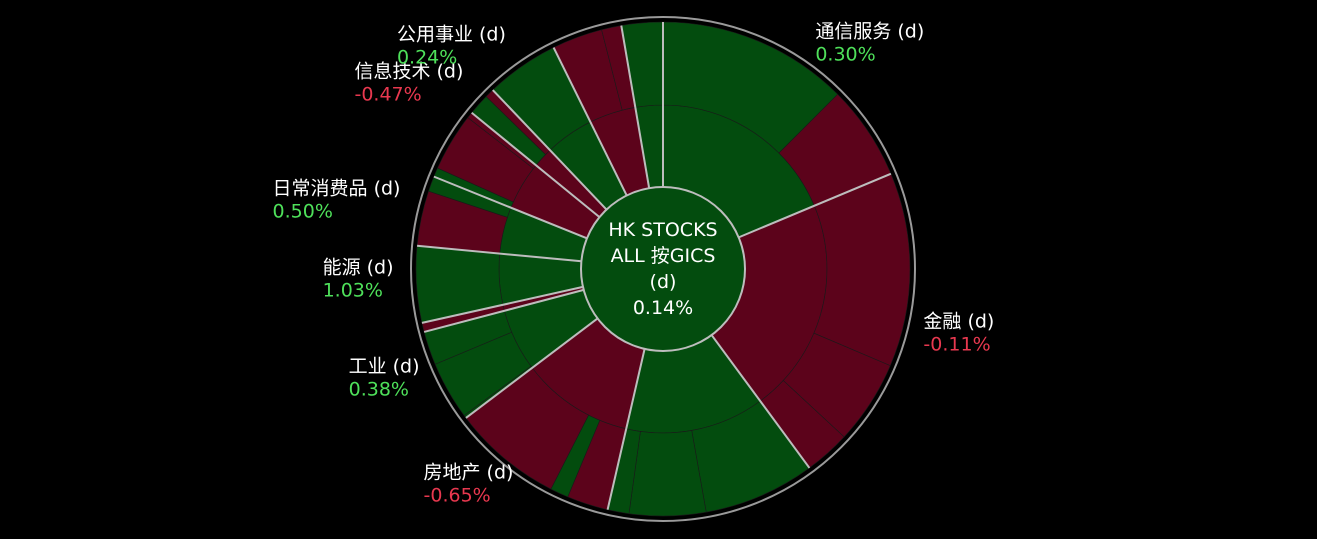  I want to click on sector-label-value-6: 1.03%, so click(353, 291).